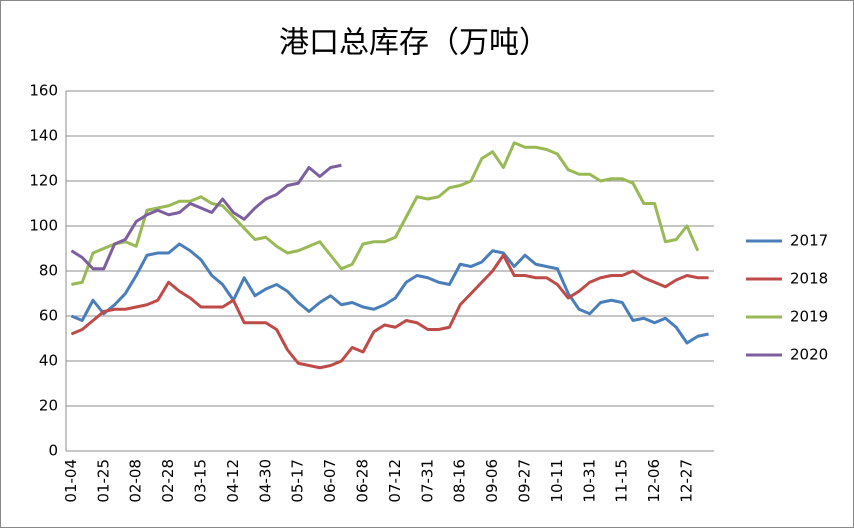 The width and height of the screenshot is (854, 528). What do you see at coordinates (71, 481) in the screenshot?
I see `x-tick-label: 01-04` at bounding box center [71, 481].